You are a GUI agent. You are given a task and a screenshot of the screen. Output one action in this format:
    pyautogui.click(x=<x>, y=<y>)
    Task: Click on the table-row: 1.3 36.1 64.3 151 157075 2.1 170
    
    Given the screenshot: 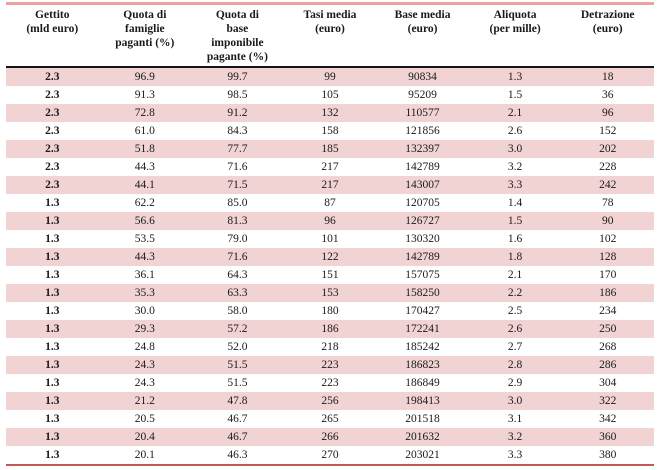 What is the action you would take?
    pyautogui.click(x=330, y=275)
    